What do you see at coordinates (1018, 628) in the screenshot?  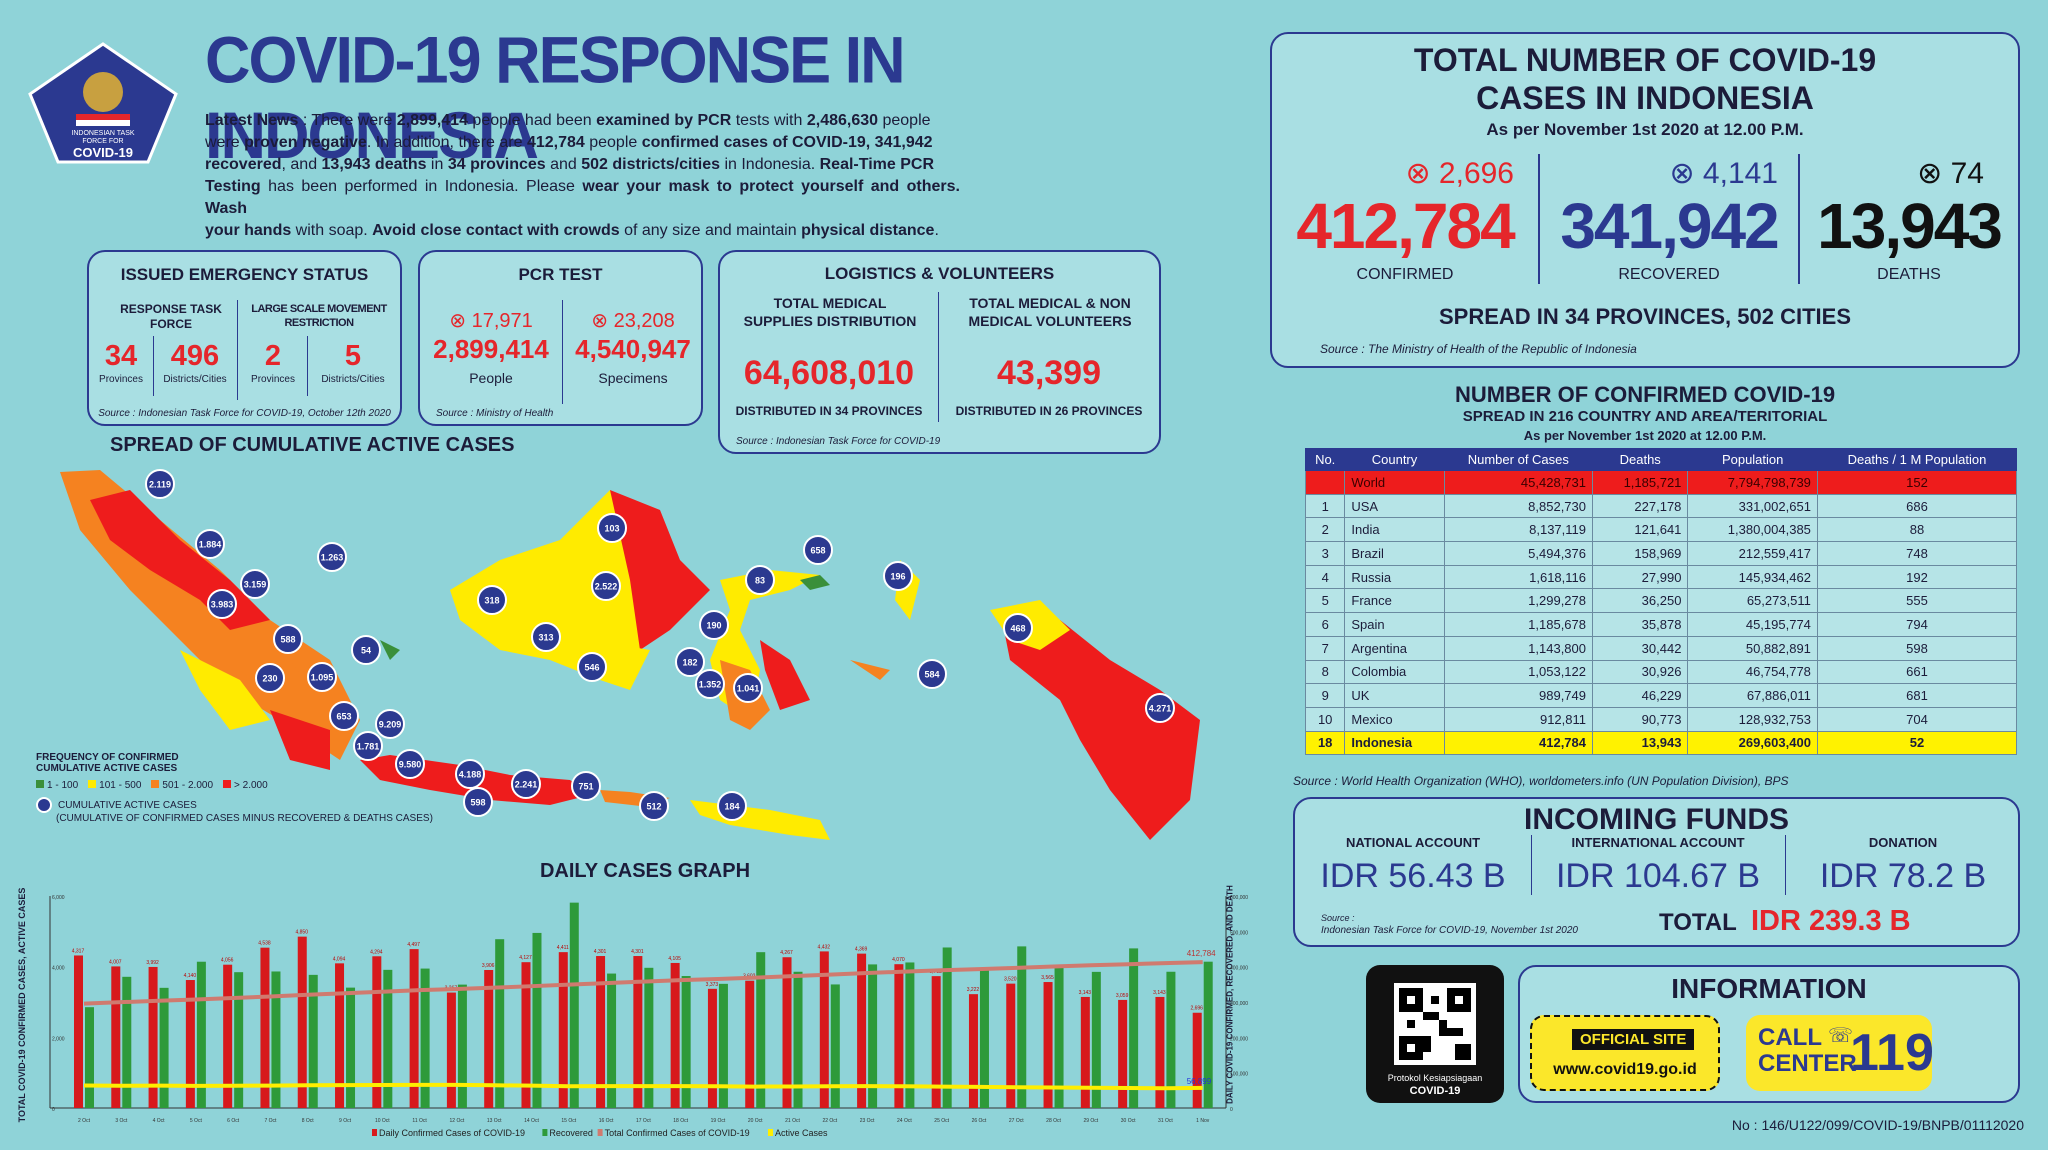 I see `map-bubble: 468` at bounding box center [1018, 628].